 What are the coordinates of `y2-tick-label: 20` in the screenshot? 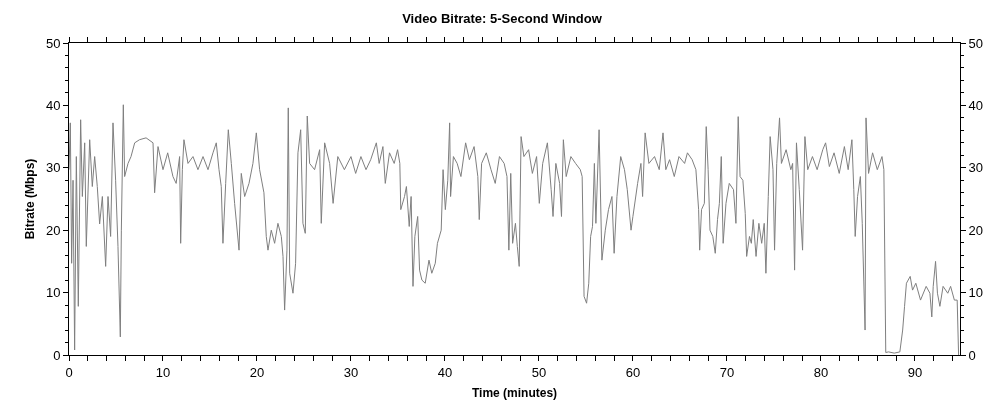 It's located at (976, 230).